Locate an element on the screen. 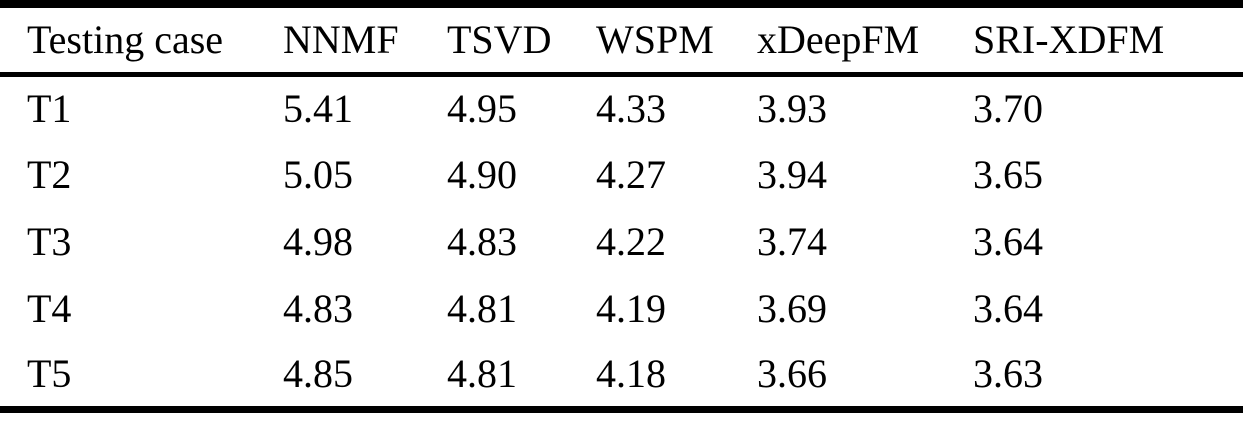 This screenshot has width=1243, height=434. header-cell-xdeepfm: xDeepFM is located at coordinates (865, 40).